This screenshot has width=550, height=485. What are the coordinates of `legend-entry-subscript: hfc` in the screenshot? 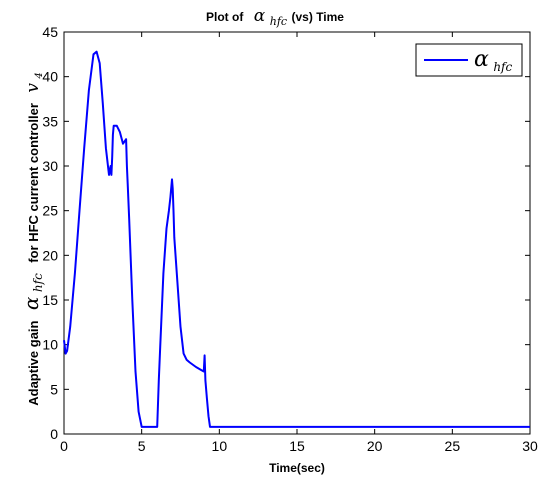 It's located at (502, 67).